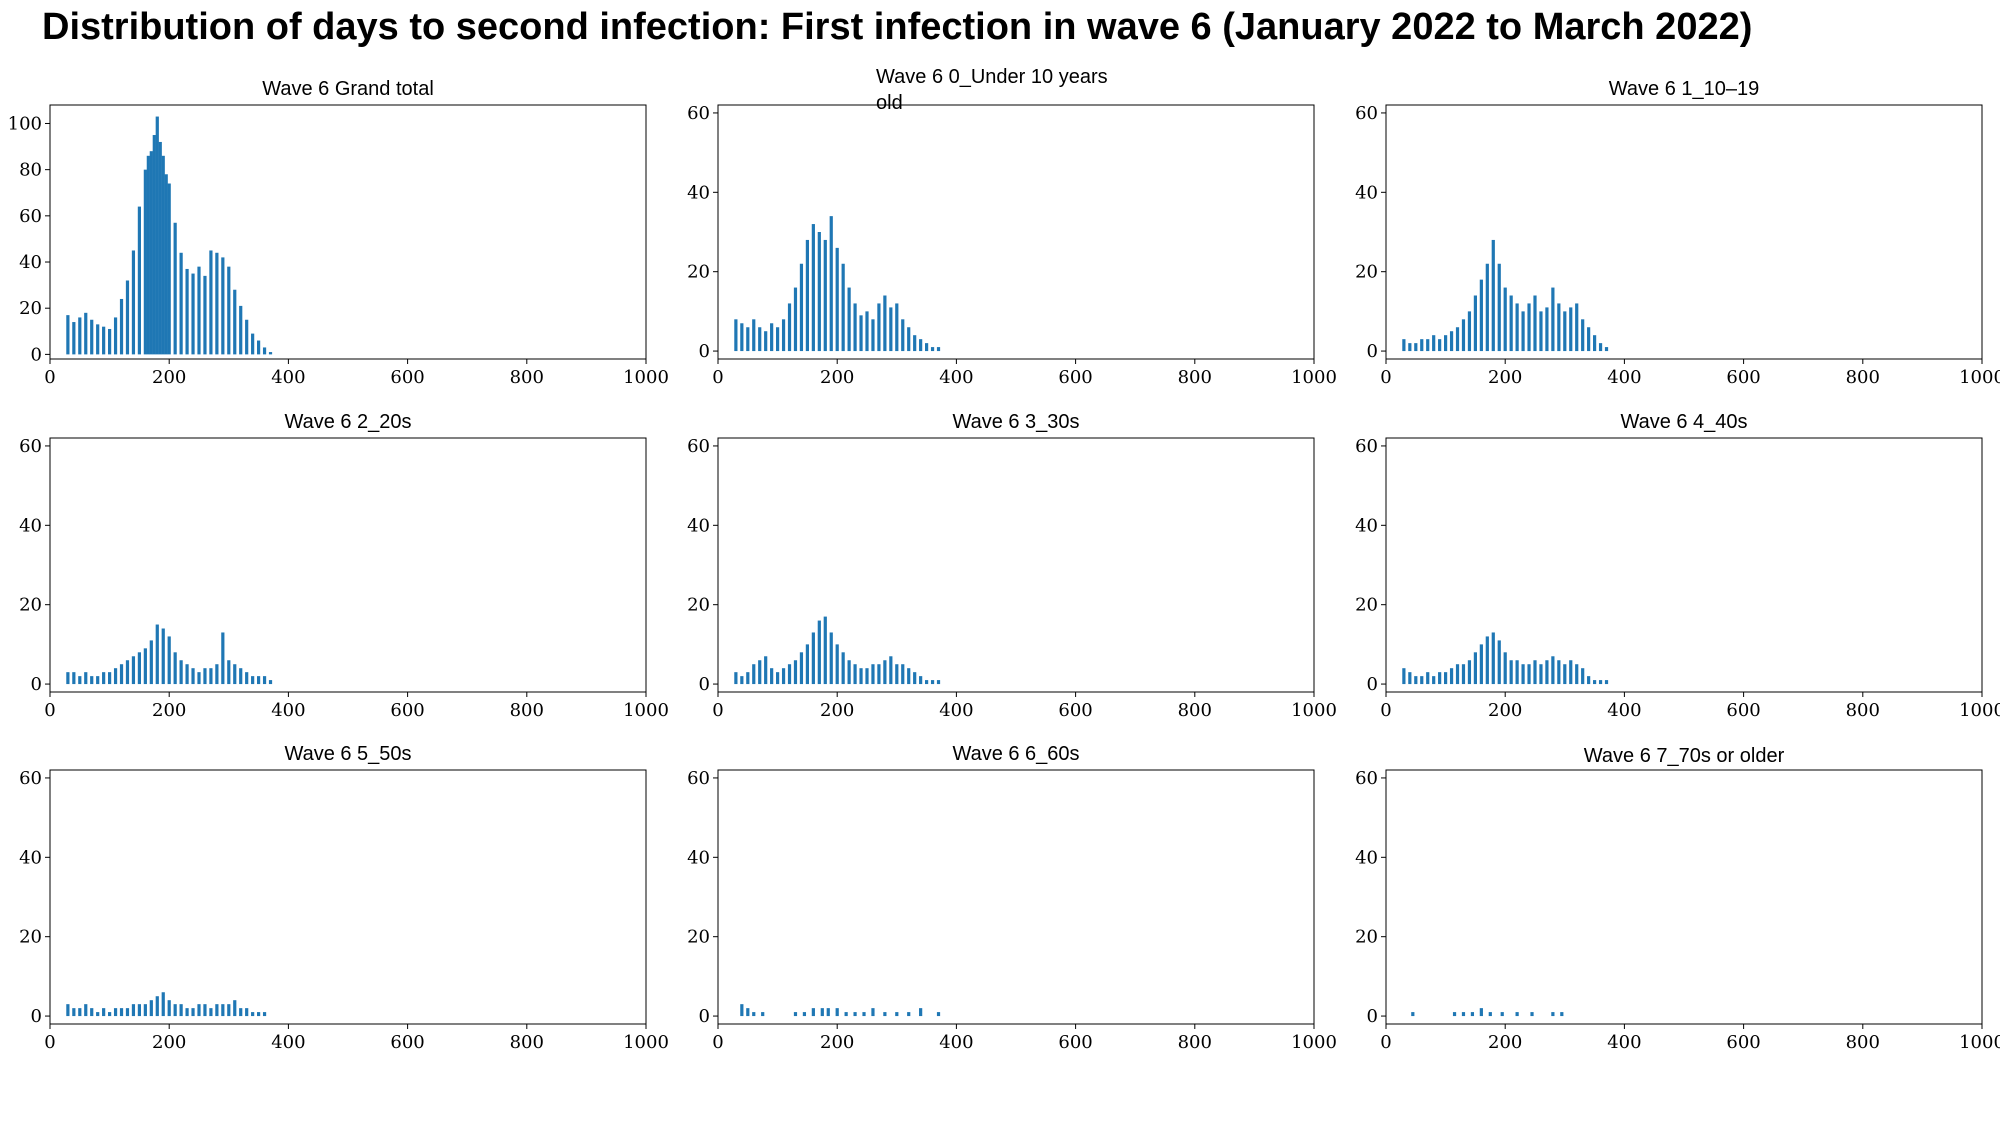 The height and width of the screenshot is (1125, 2000). Describe the element at coordinates (1668, 568) in the screenshot. I see `panel-40s: Wave 6 4_40s 0 200 400 600 800 1000 0 20 40 60` at that location.